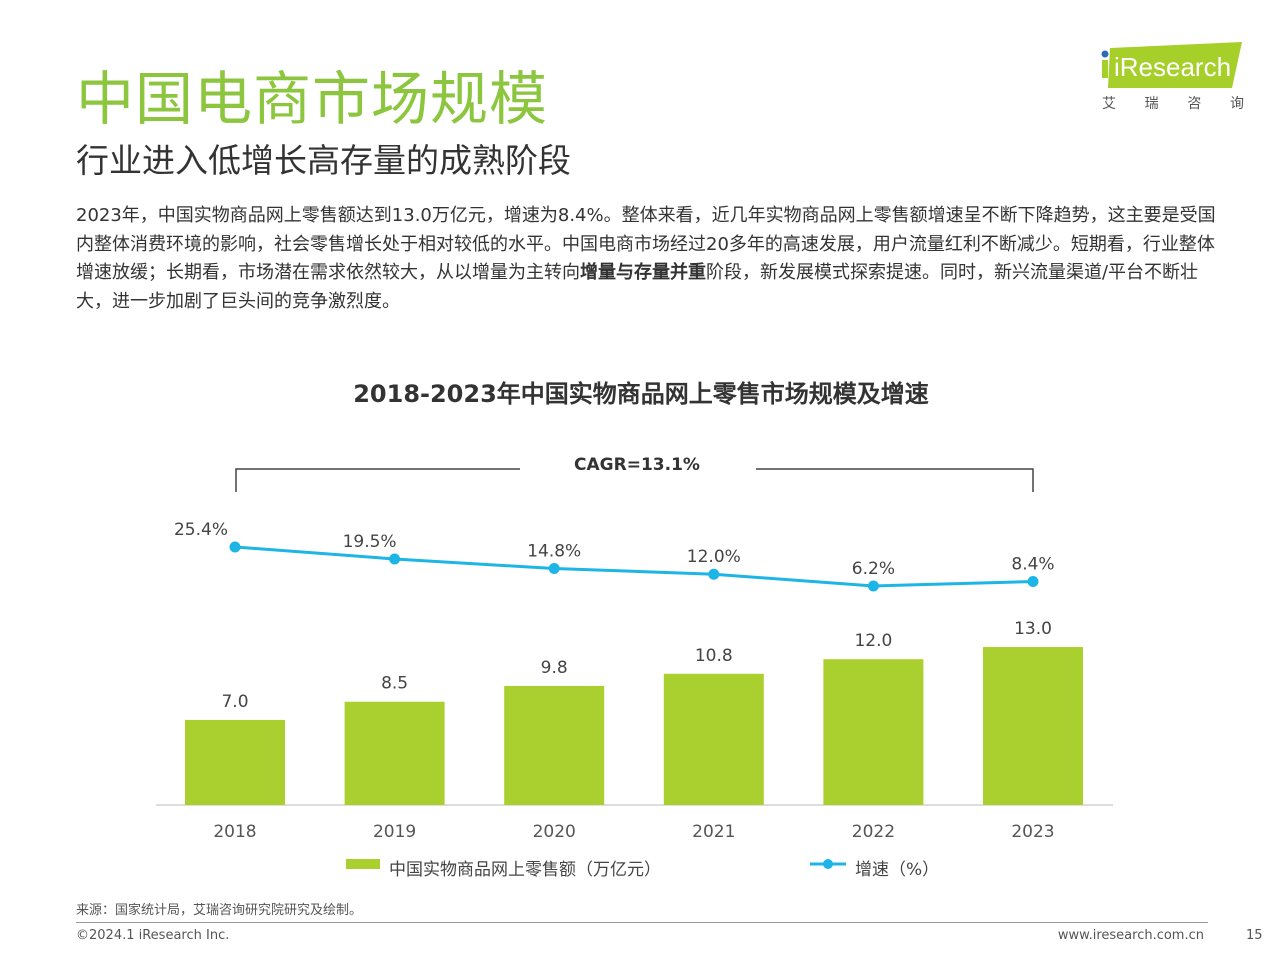  What do you see at coordinates (1130, 935) in the screenshot?
I see `website-link: www.iresearch.com.cn` at bounding box center [1130, 935].